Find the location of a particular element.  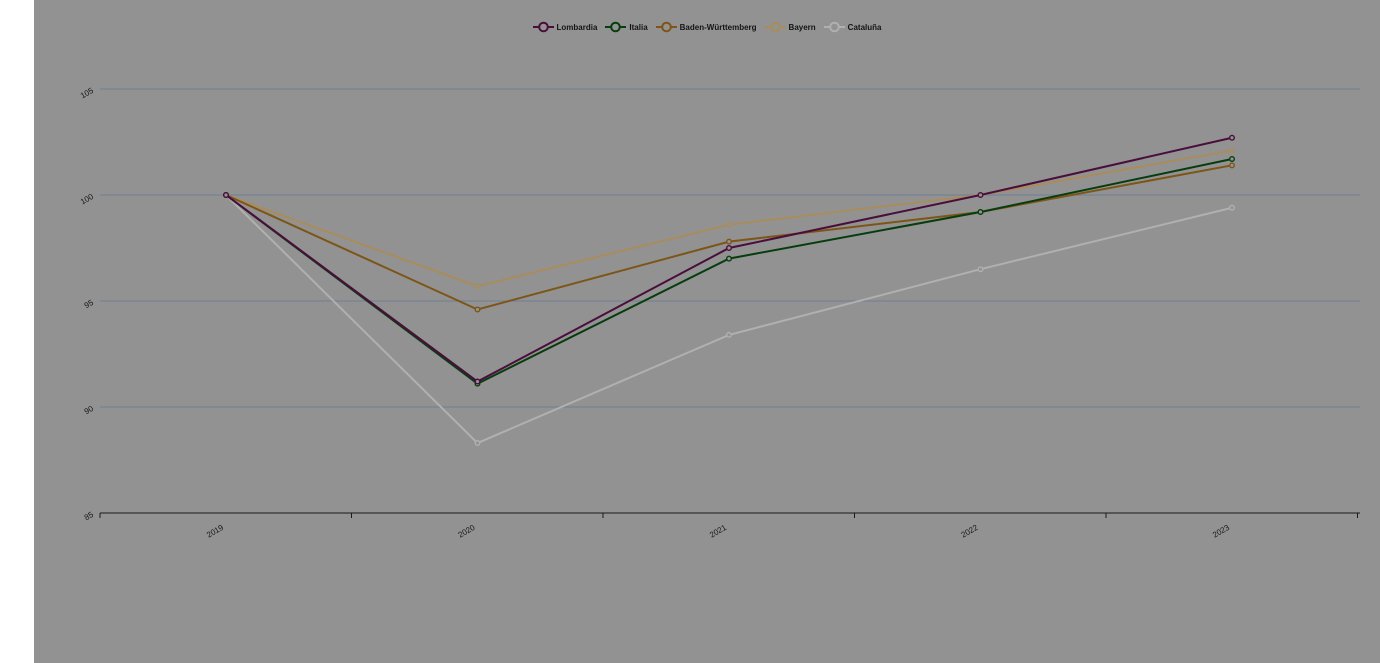

x-tick-label: 2020 is located at coordinates (467, 531).